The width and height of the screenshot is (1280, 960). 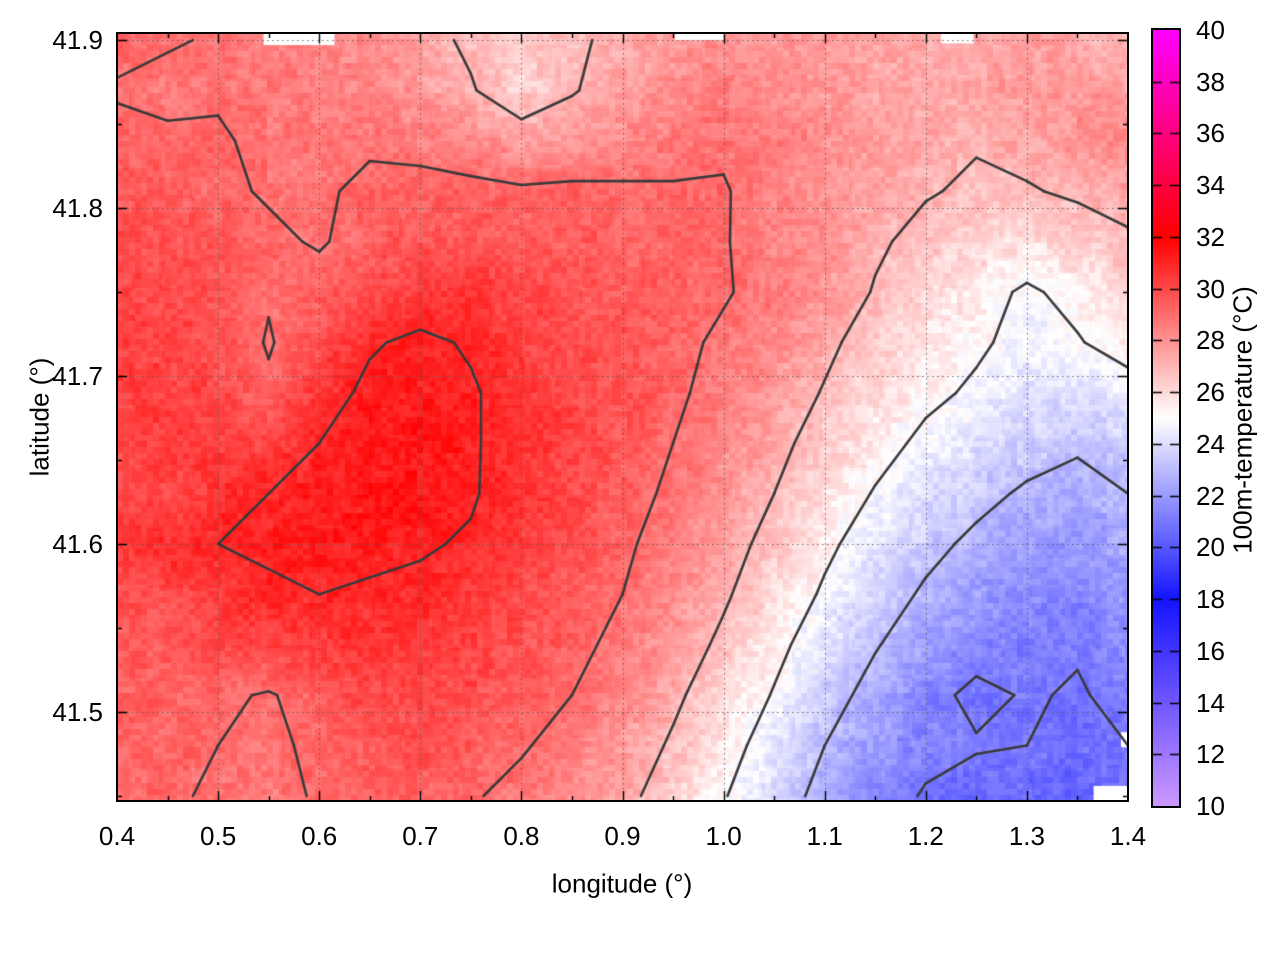 I want to click on y-tick-label: 41.8, so click(x=77, y=208).